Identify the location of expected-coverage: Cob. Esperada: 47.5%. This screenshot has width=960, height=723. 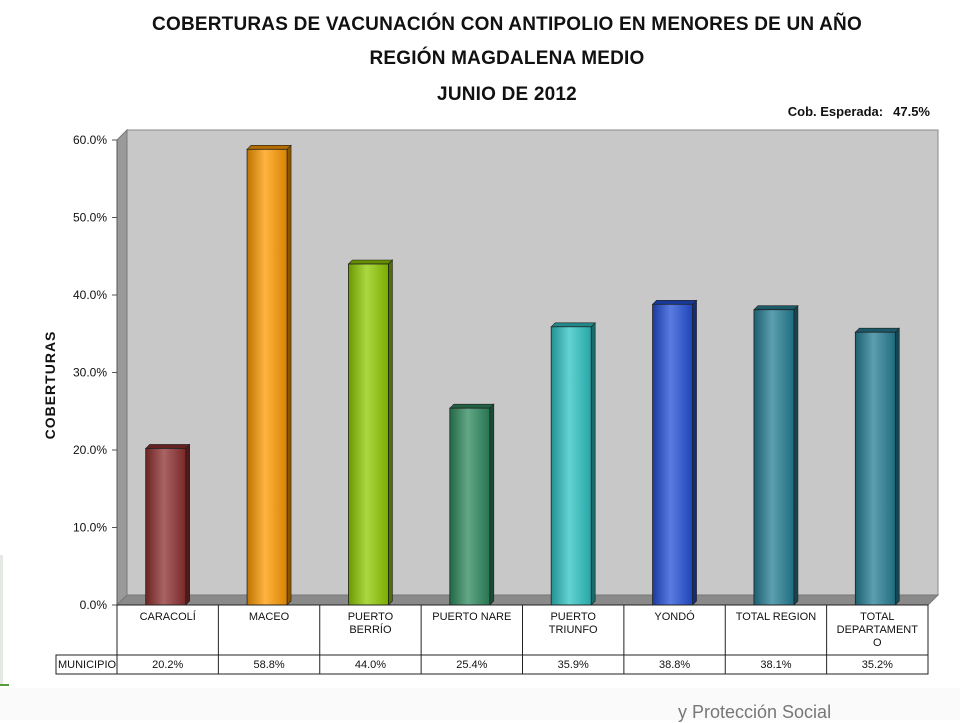
(859, 111).